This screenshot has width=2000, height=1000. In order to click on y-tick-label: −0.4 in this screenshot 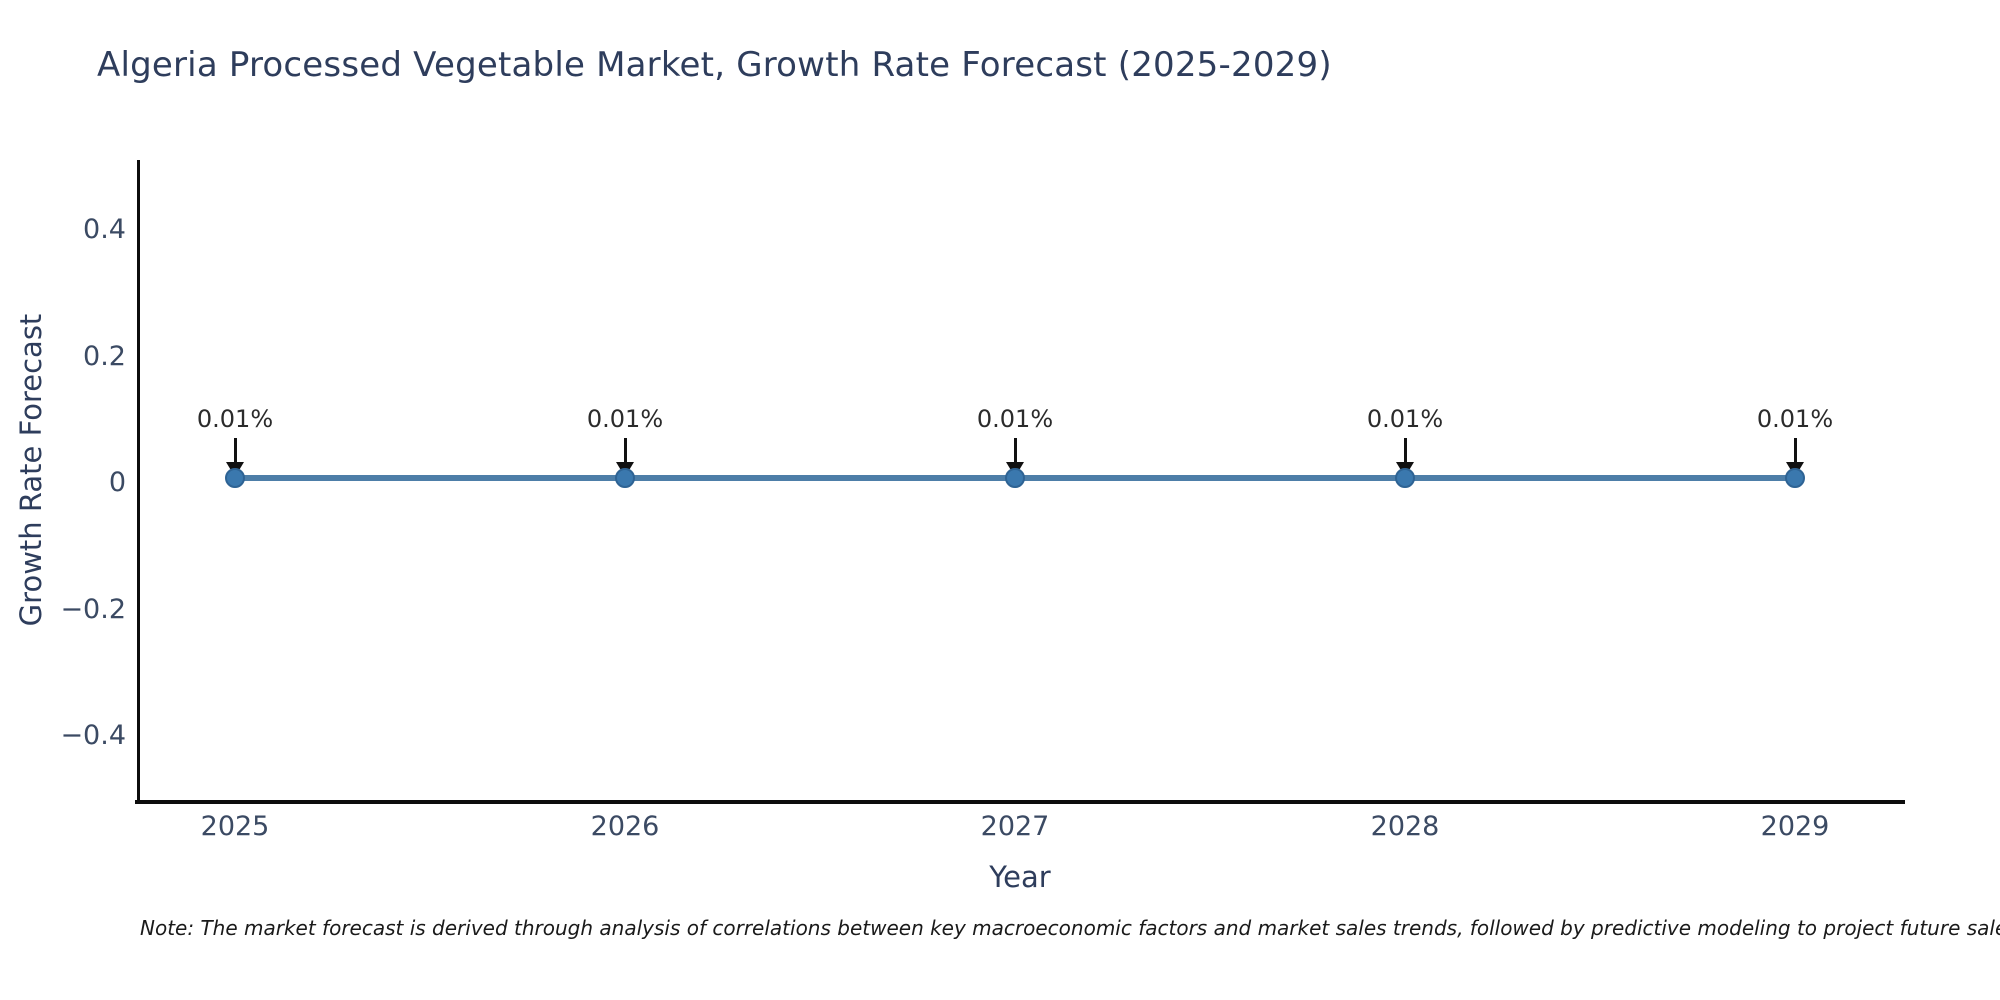, I will do `click(93, 735)`.